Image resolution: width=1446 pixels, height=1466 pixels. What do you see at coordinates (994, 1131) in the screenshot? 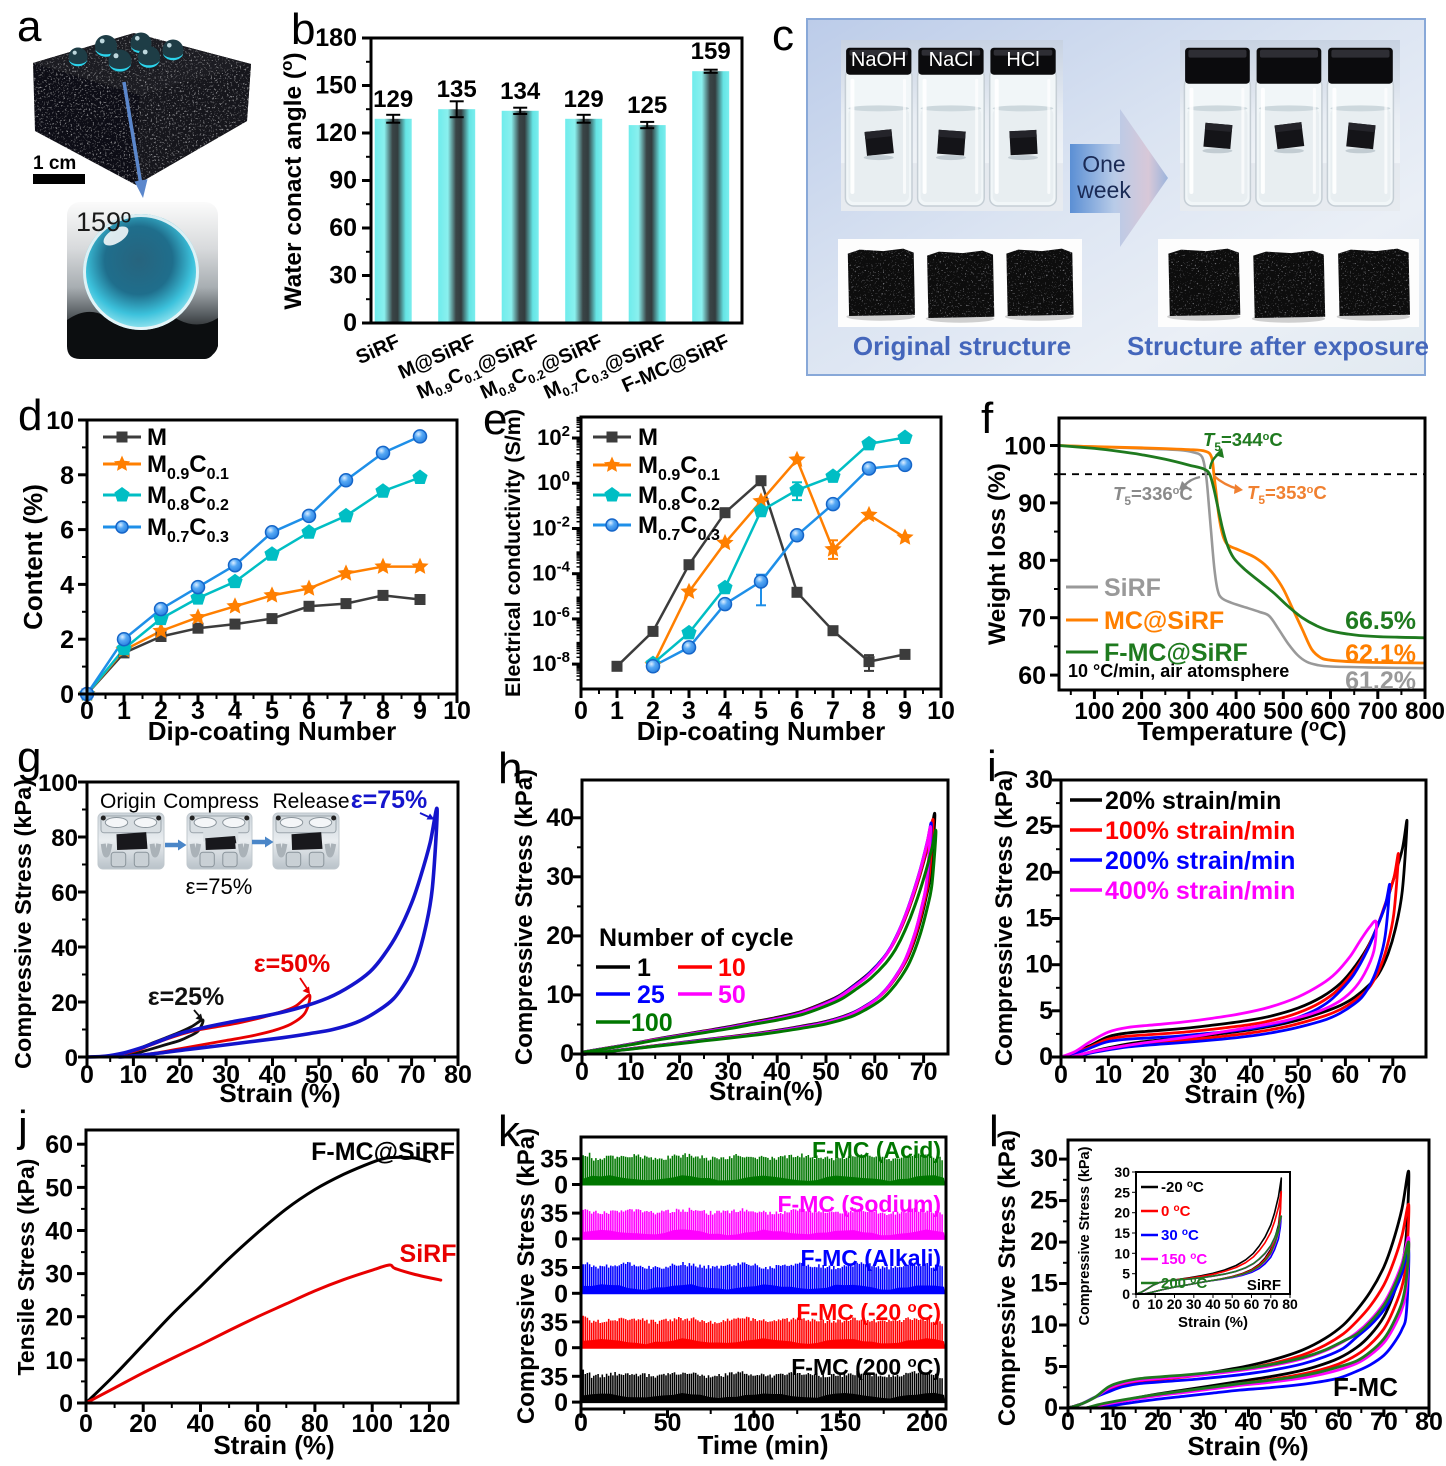
I see `svg-text: l` at bounding box center [994, 1131].